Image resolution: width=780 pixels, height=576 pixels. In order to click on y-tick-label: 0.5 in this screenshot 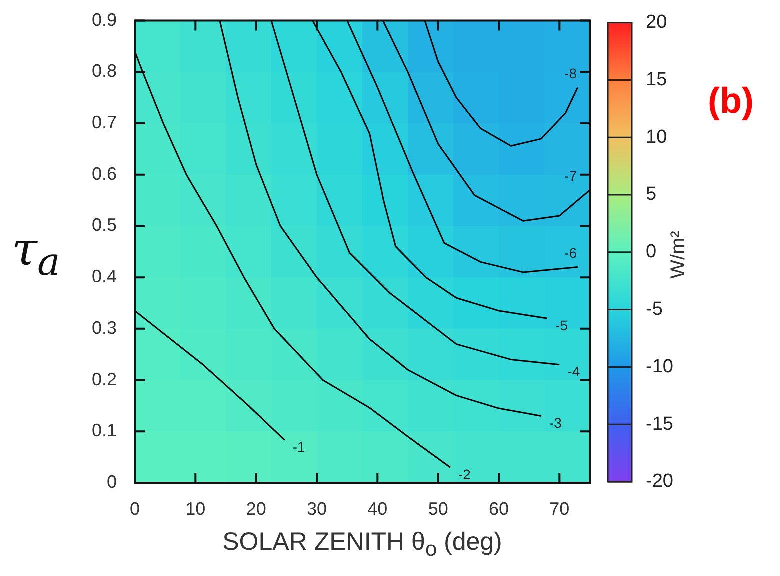, I will do `click(104, 225)`.